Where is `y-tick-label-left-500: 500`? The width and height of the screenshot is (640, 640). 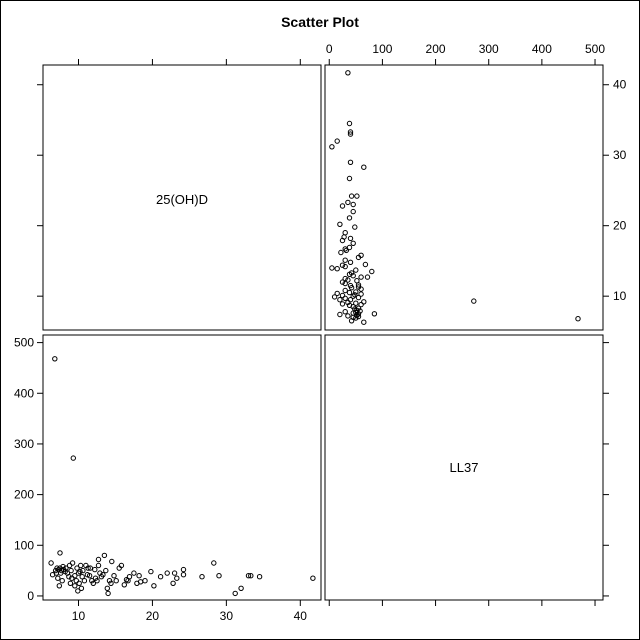
y-tick-label-left-500: 500 is located at coordinates (24, 343).